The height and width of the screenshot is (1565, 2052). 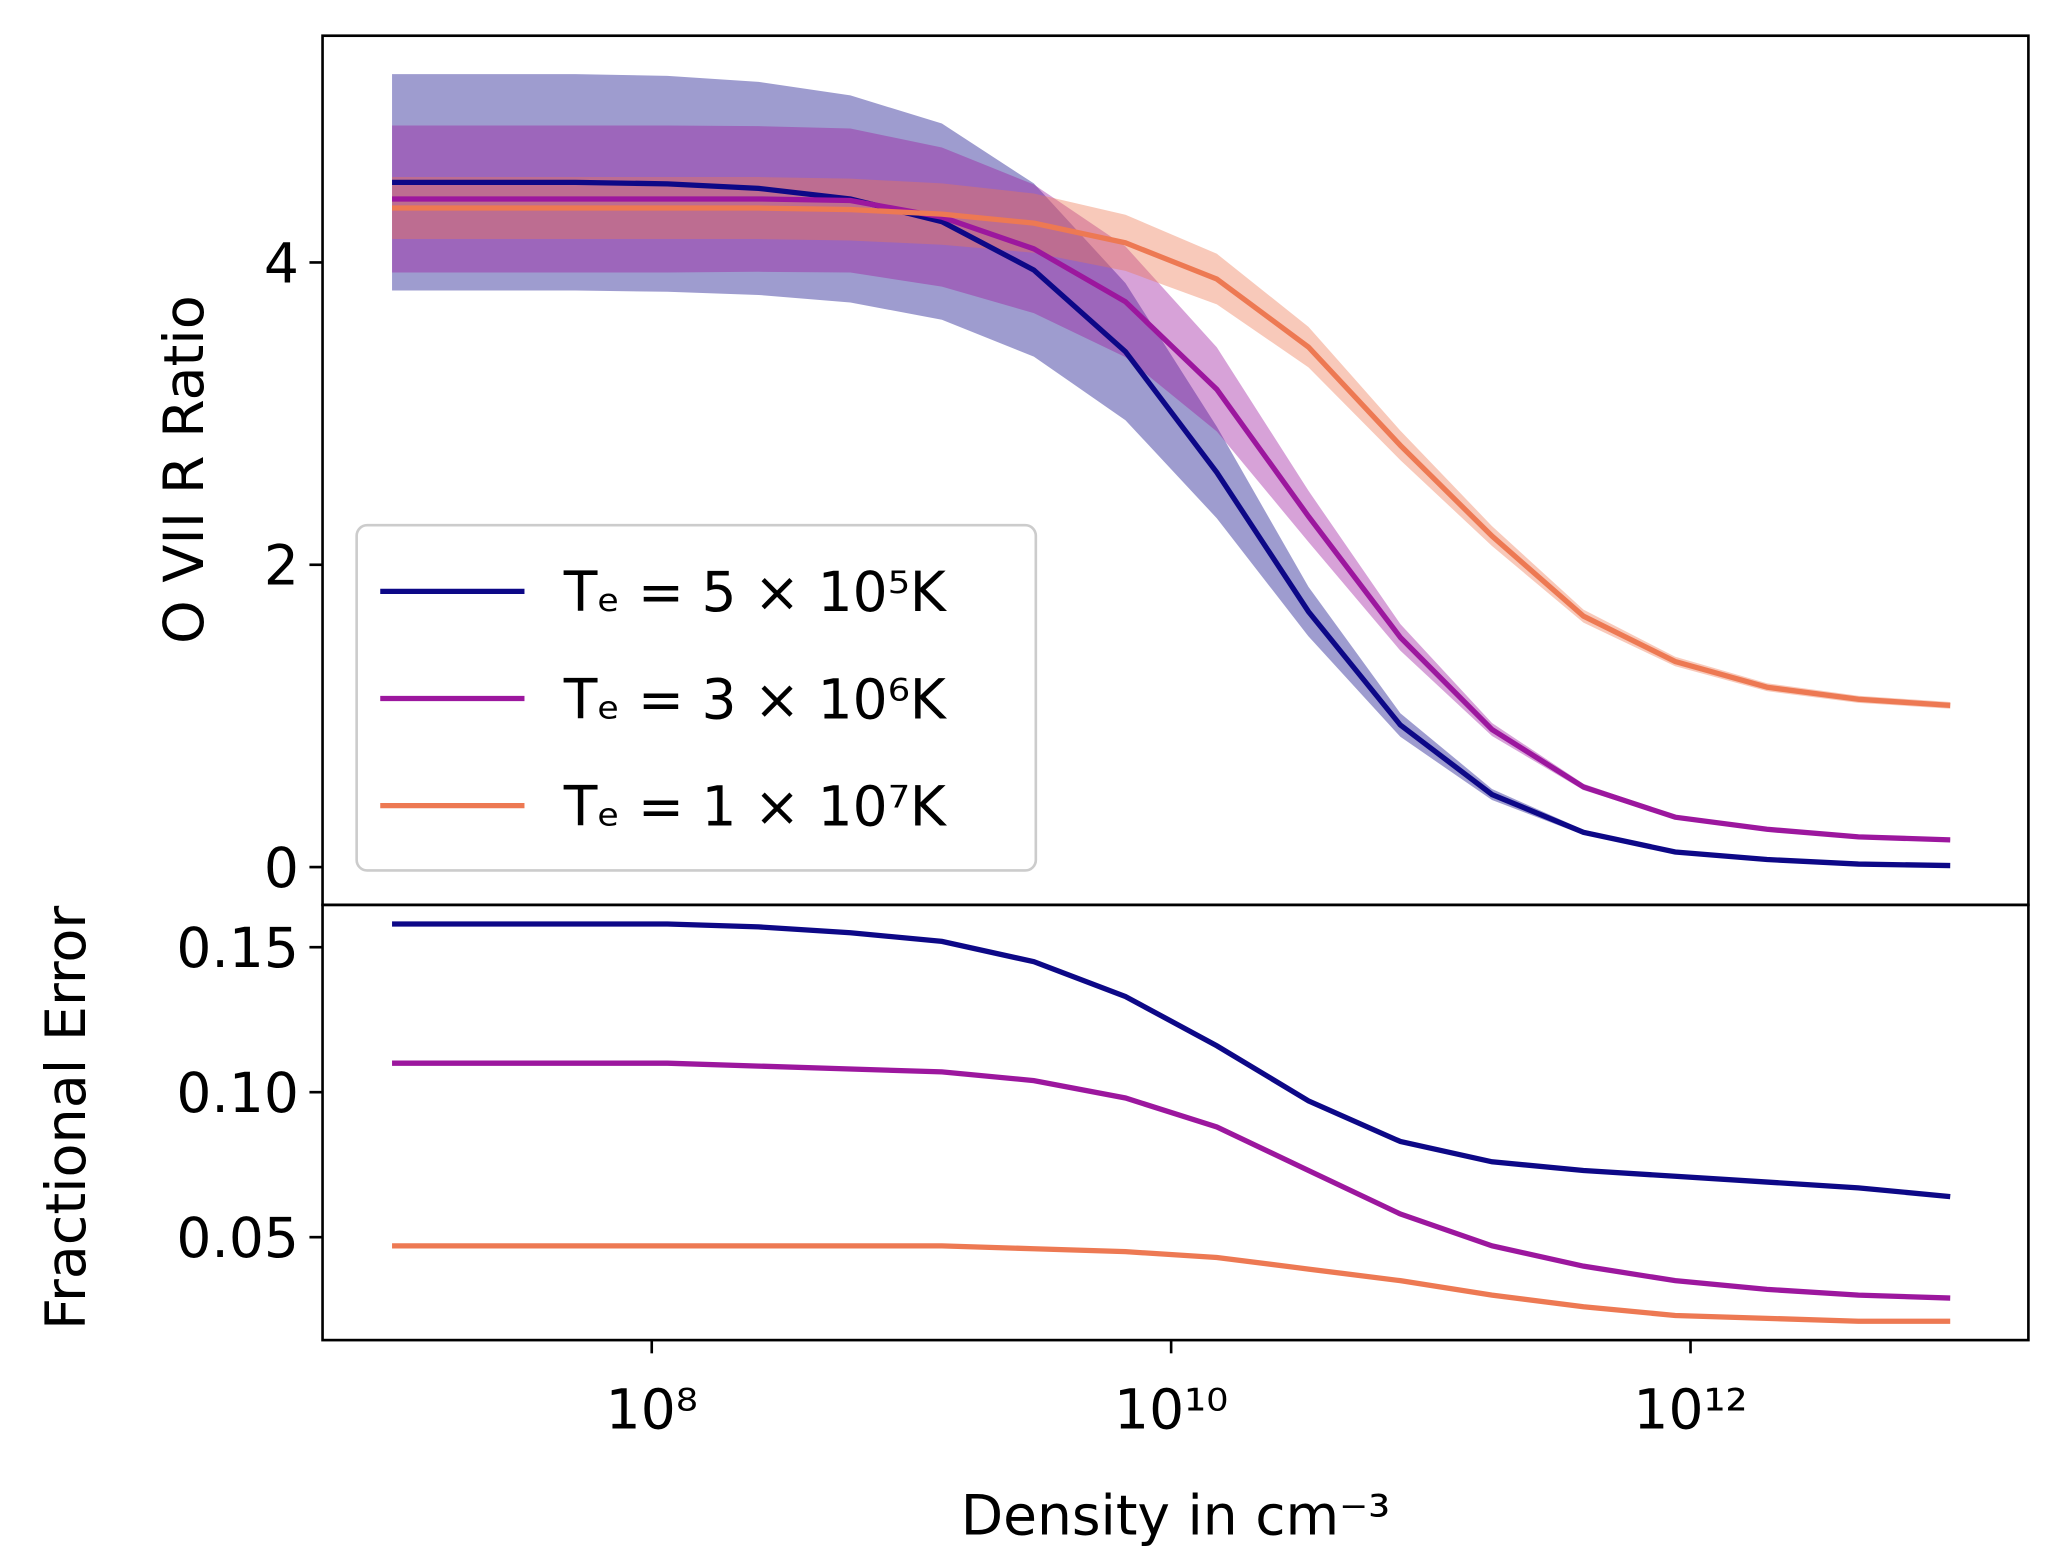 I want to click on y-axis-label: Fractional Error, so click(x=67, y=1117).